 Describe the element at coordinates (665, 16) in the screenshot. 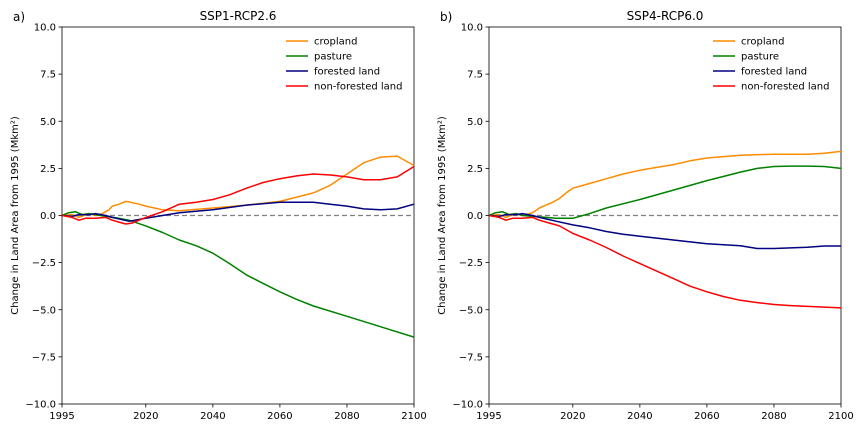

I see `panel-title: SSP4-RCP6.0` at that location.